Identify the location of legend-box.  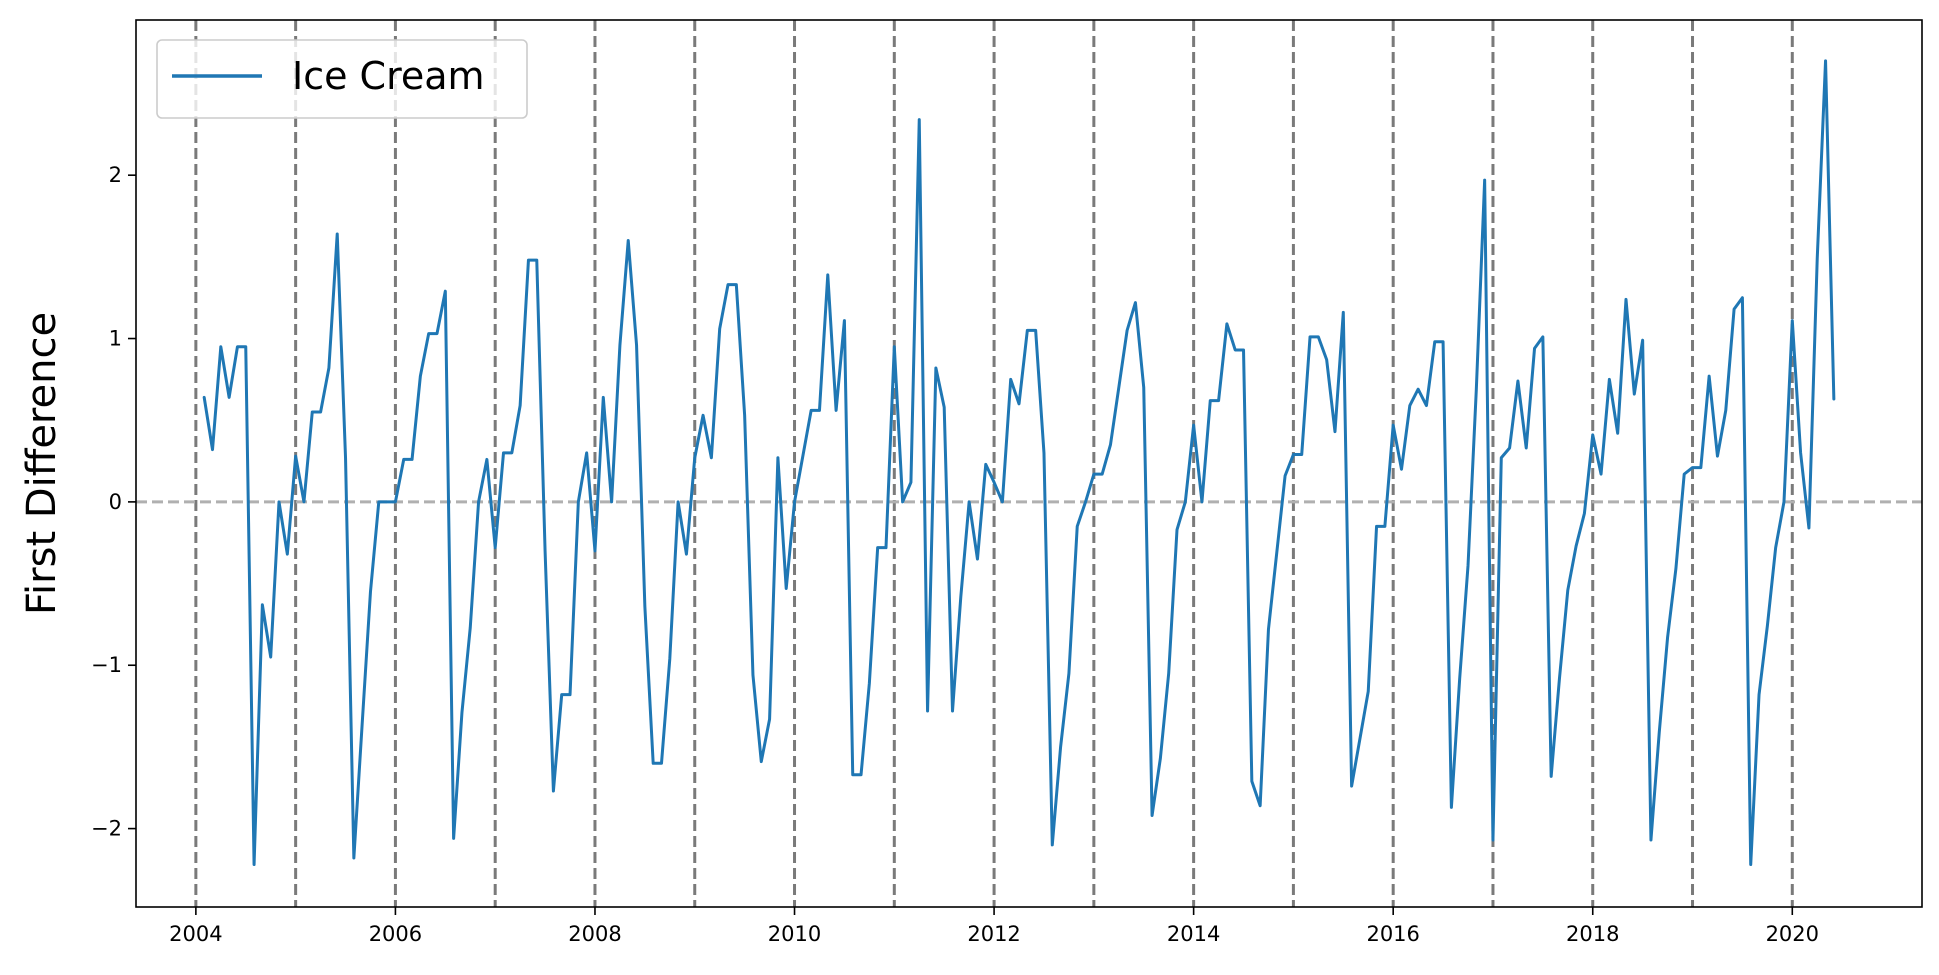
(342, 79).